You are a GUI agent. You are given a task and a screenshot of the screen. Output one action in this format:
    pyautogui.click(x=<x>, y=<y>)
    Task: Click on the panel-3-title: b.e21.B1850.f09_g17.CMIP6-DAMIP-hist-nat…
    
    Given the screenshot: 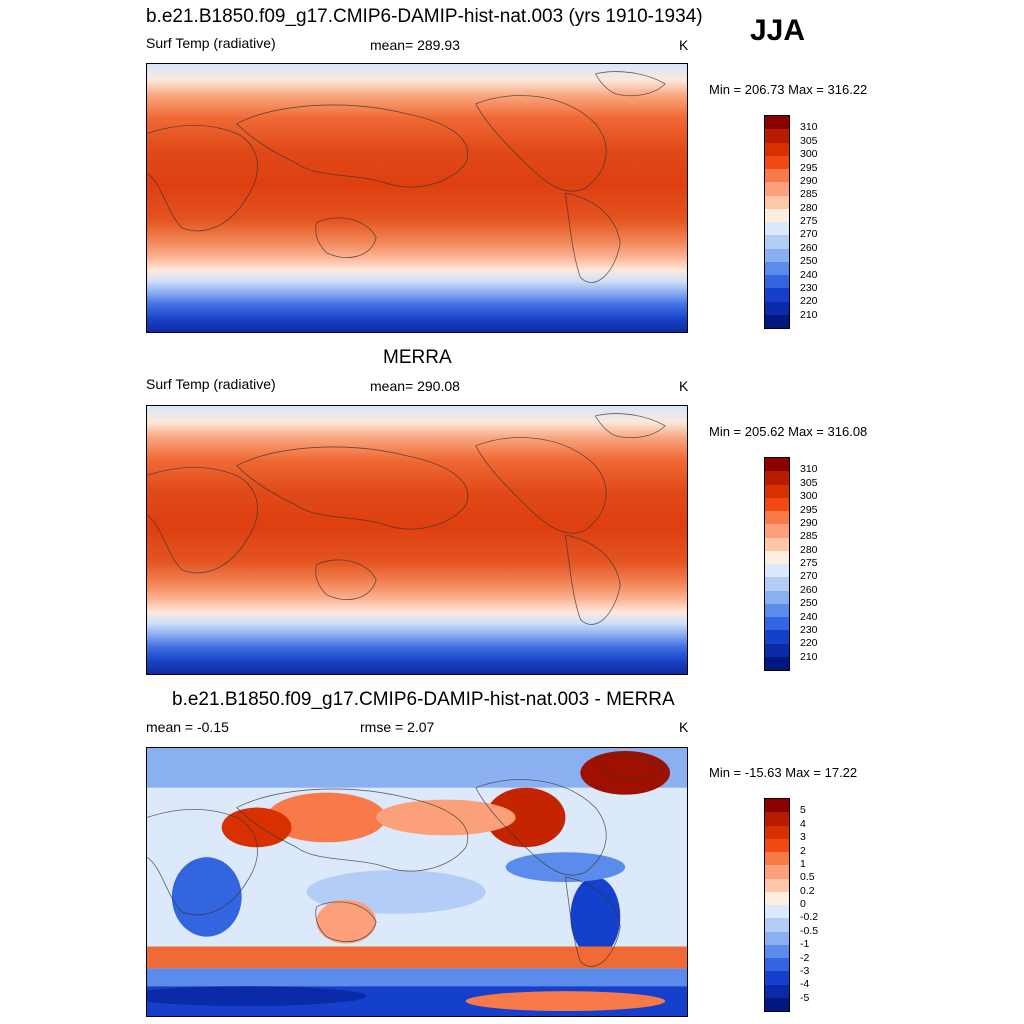 What is the action you would take?
    pyautogui.click(x=423, y=699)
    